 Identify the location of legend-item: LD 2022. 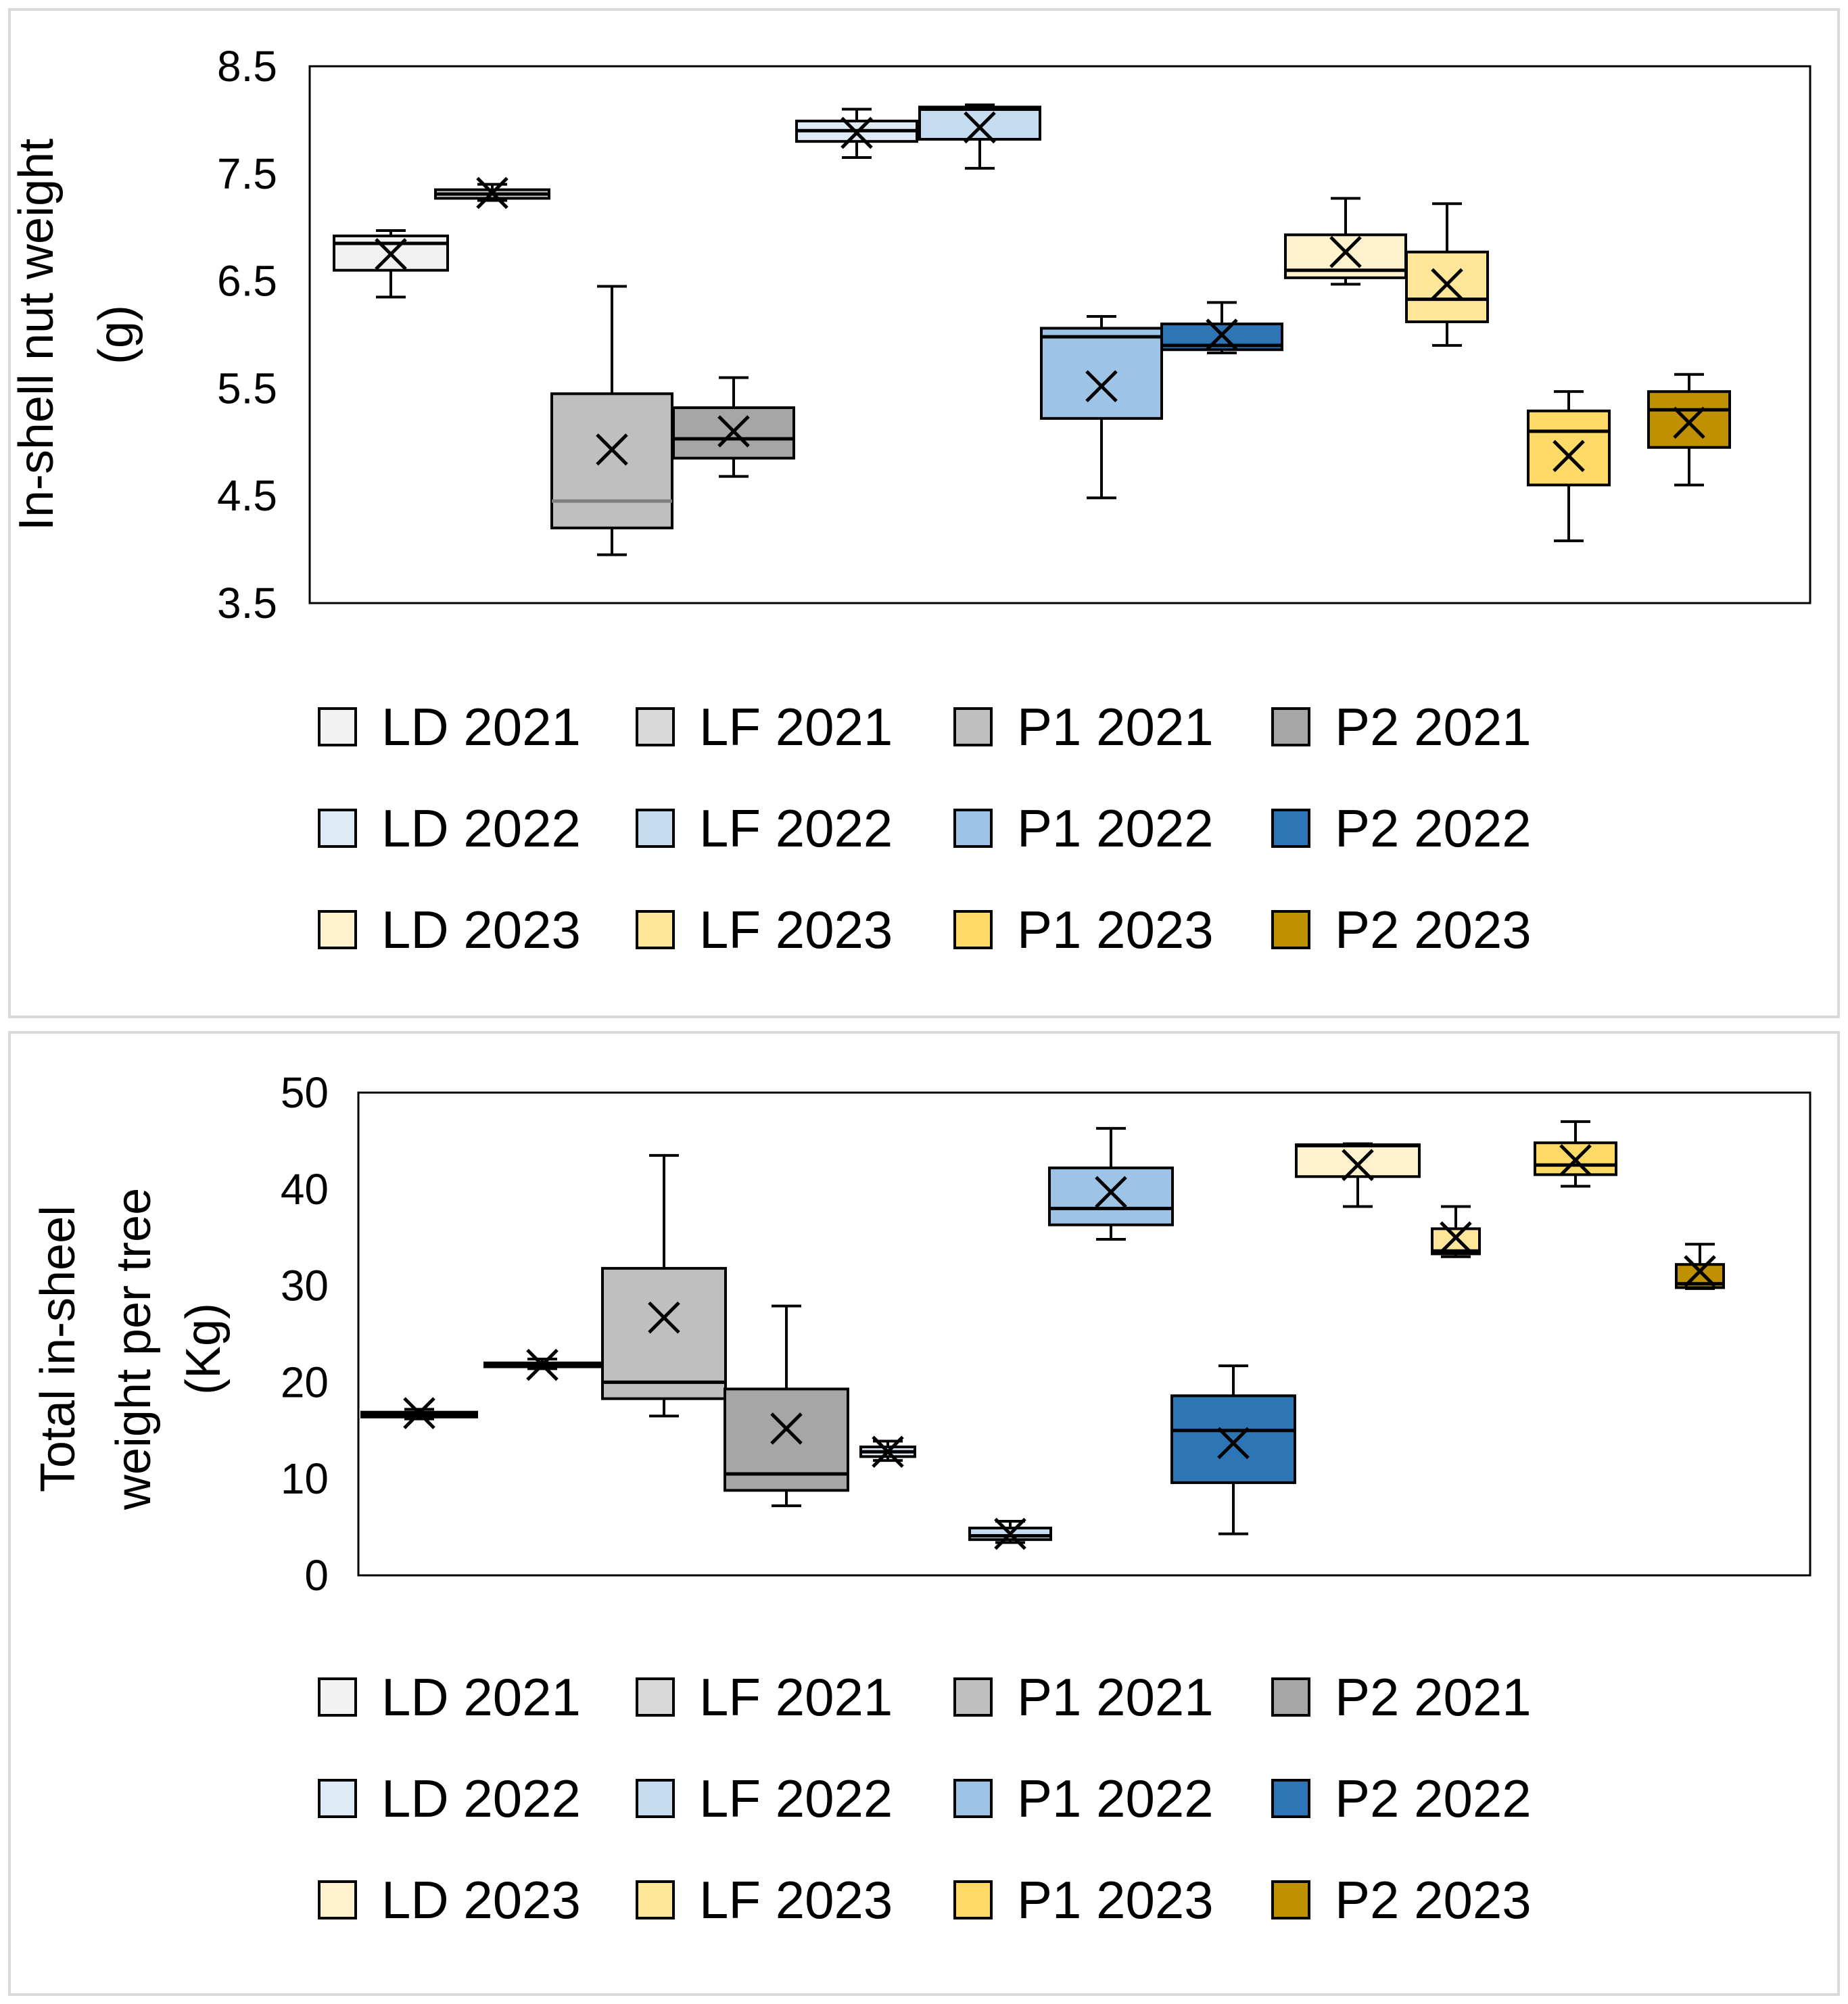
(449, 828).